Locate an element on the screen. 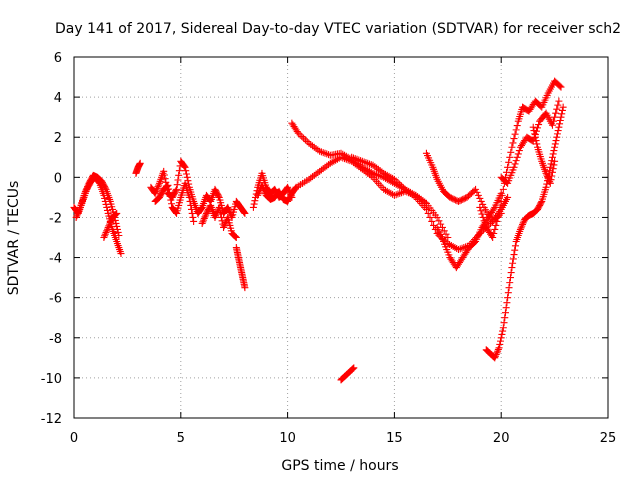  x-tick-label: 25 is located at coordinates (608, 438).